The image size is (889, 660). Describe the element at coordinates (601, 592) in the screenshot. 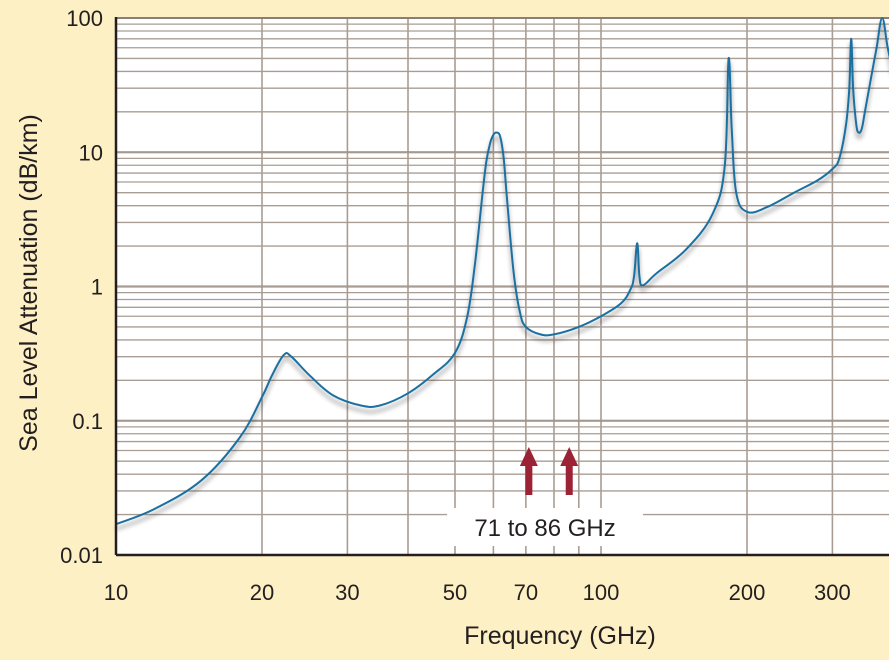

I see `x-tick-label: 100` at that location.